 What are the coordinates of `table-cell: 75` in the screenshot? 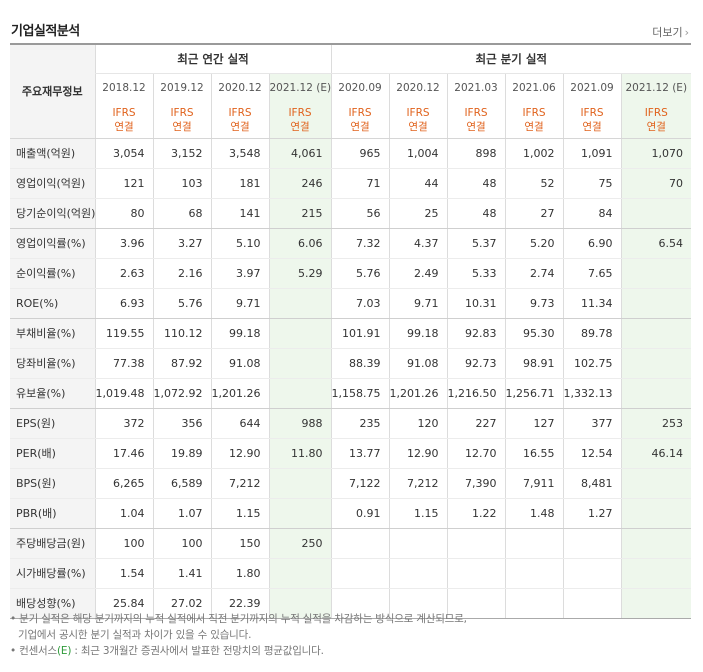 It's located at (591, 183).